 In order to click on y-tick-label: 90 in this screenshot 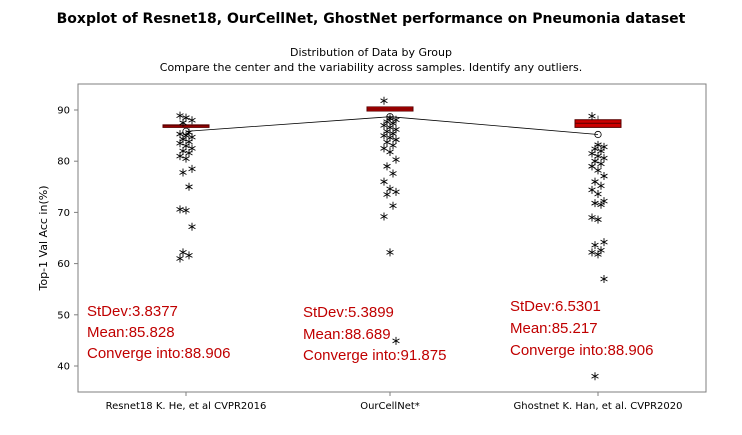, I will do `click(63, 111)`.